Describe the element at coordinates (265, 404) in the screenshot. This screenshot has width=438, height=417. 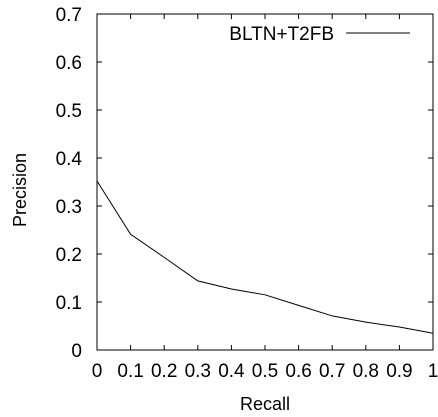
I see `x-axis-title: Recall` at that location.